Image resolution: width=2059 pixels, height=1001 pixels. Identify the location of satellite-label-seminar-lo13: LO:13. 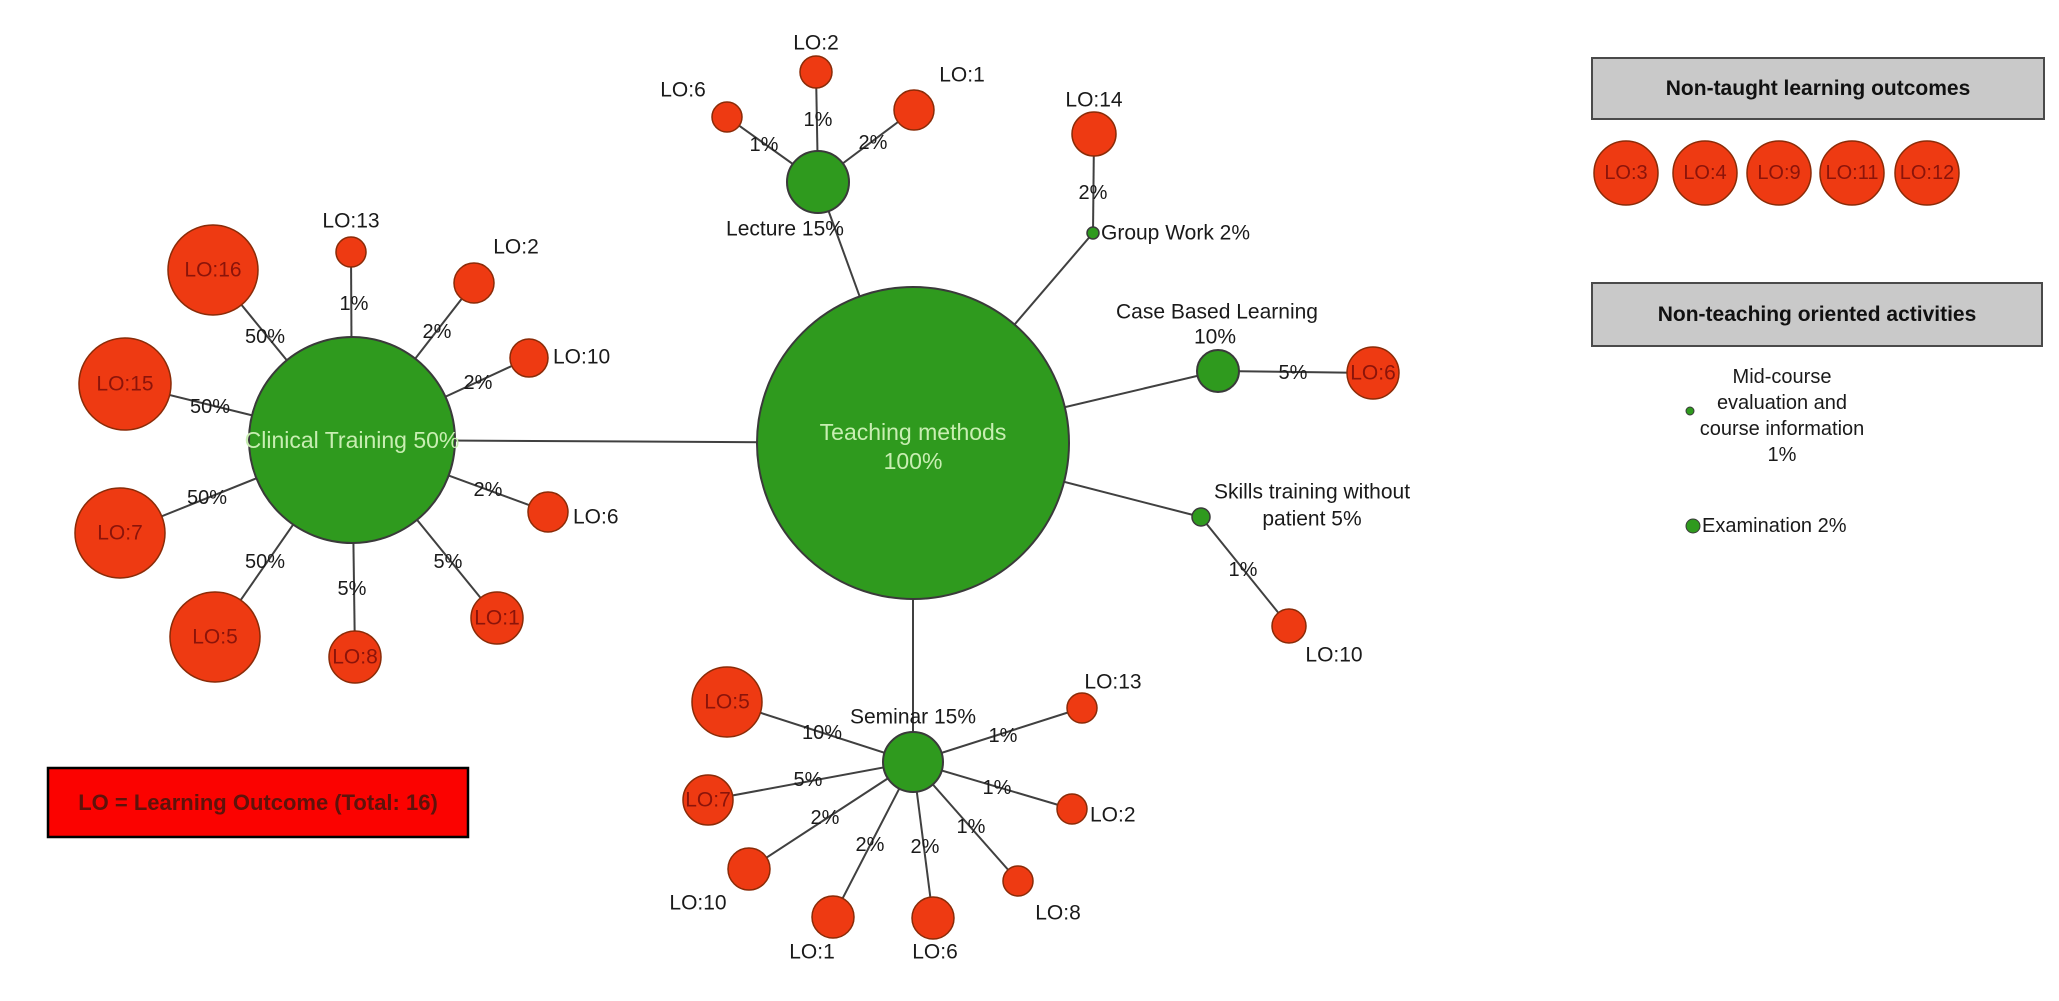
(1112, 682).